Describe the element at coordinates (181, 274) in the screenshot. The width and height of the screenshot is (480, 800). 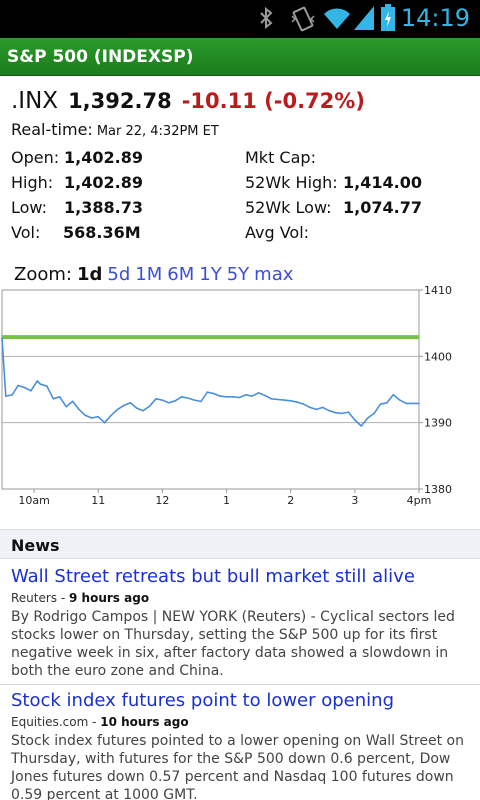
I see `zoom-option-6m: 6M` at that location.